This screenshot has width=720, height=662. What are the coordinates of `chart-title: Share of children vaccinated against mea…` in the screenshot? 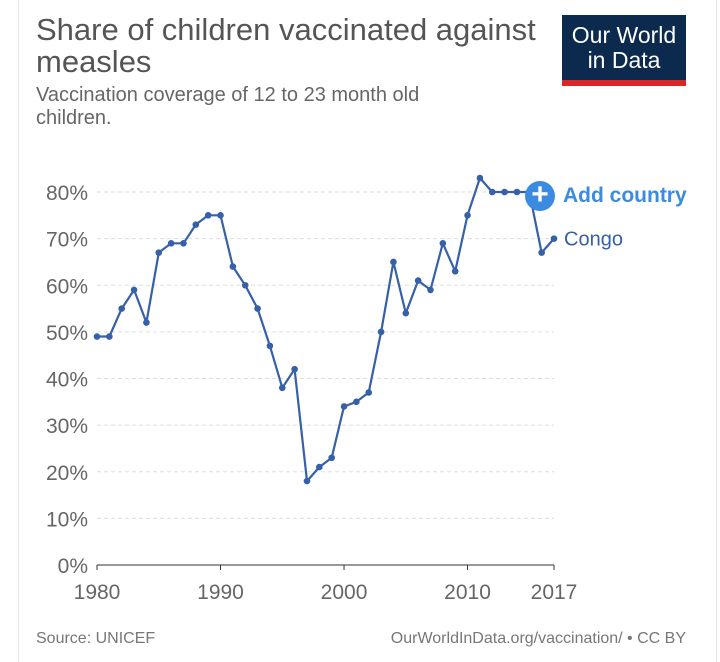 It's located at (286, 45).